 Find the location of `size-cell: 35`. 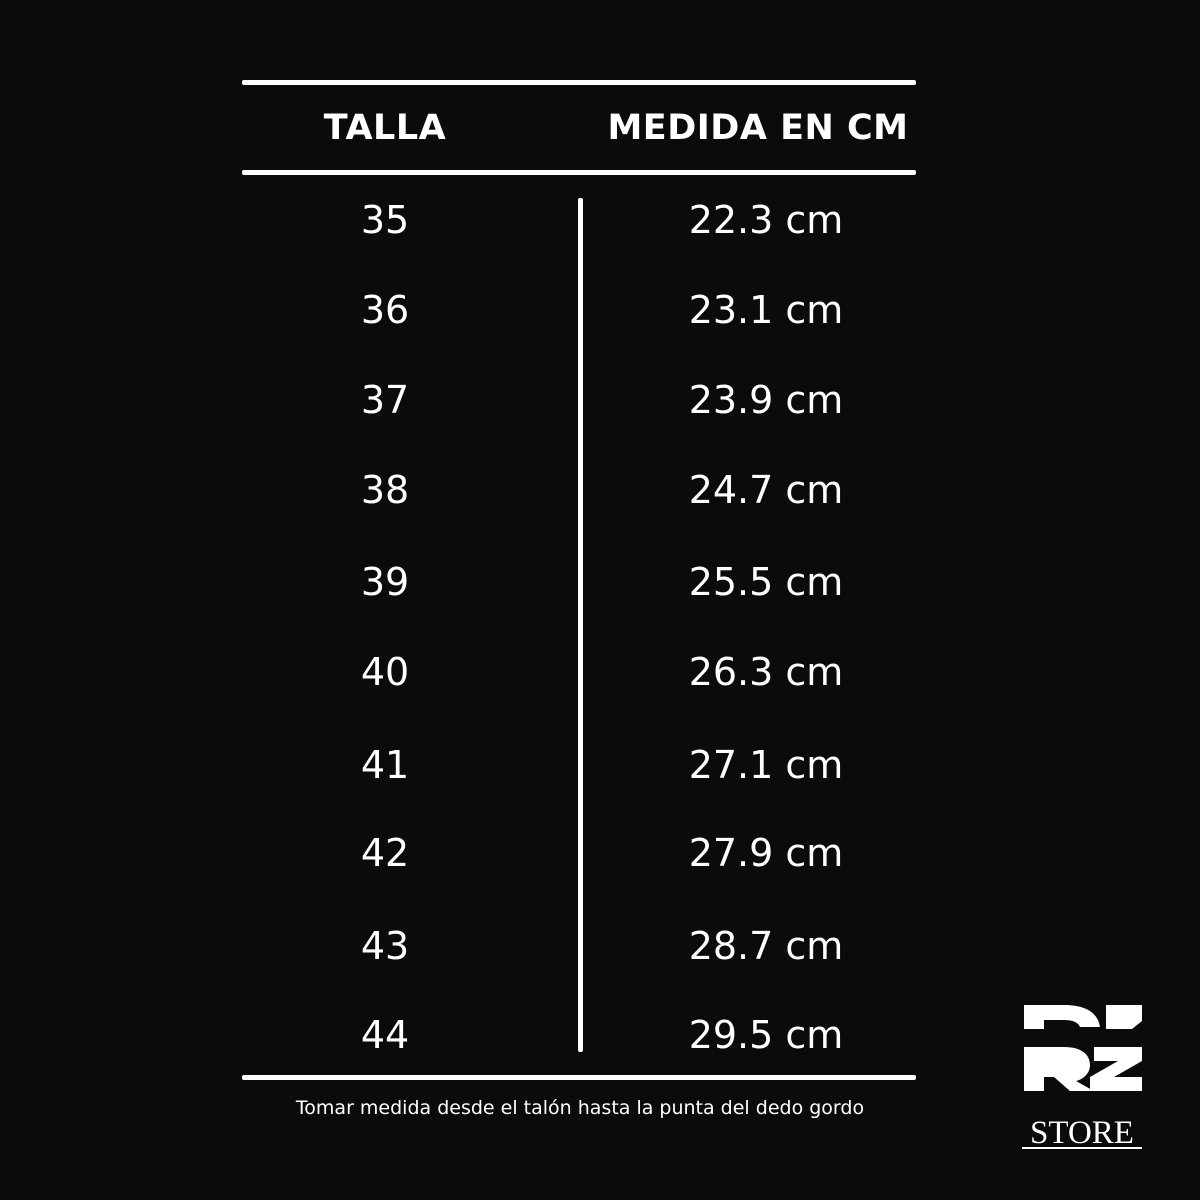

size-cell: 35 is located at coordinates (385, 220).